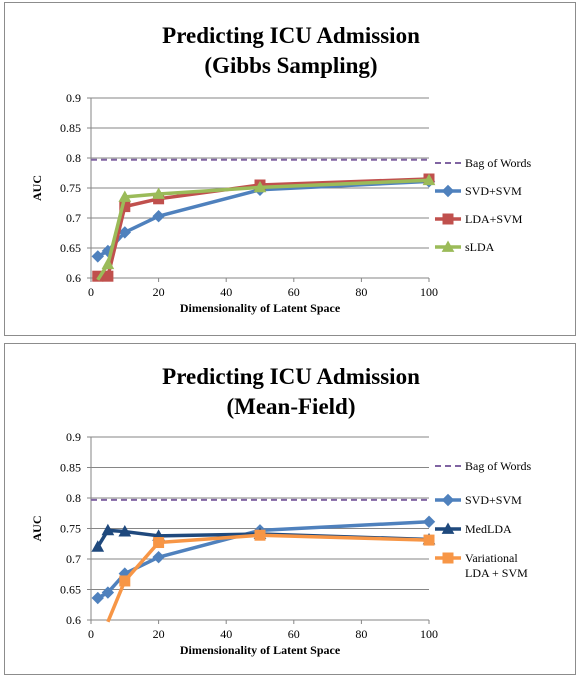 The height and width of the screenshot is (679, 578). Describe the element at coordinates (494, 219) in the screenshot. I see `legend-label: LDA+SVM` at that location.